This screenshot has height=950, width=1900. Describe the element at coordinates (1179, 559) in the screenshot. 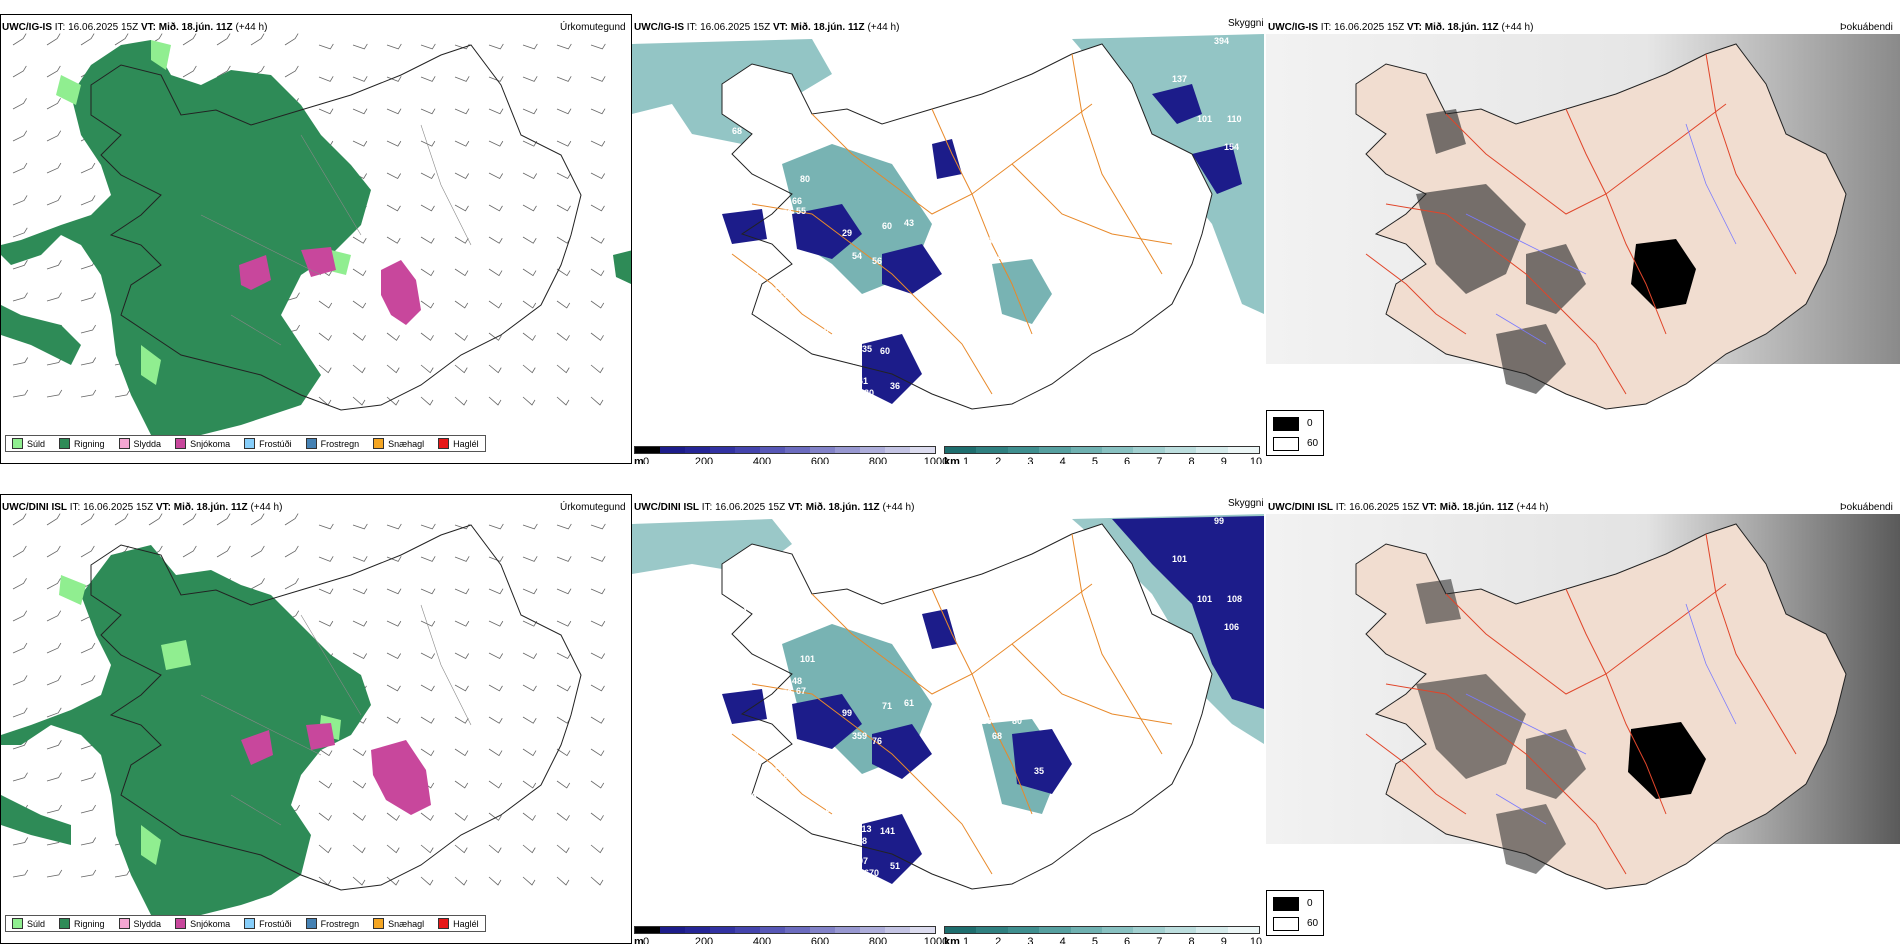

I see `cloud-base-label: 101` at that location.